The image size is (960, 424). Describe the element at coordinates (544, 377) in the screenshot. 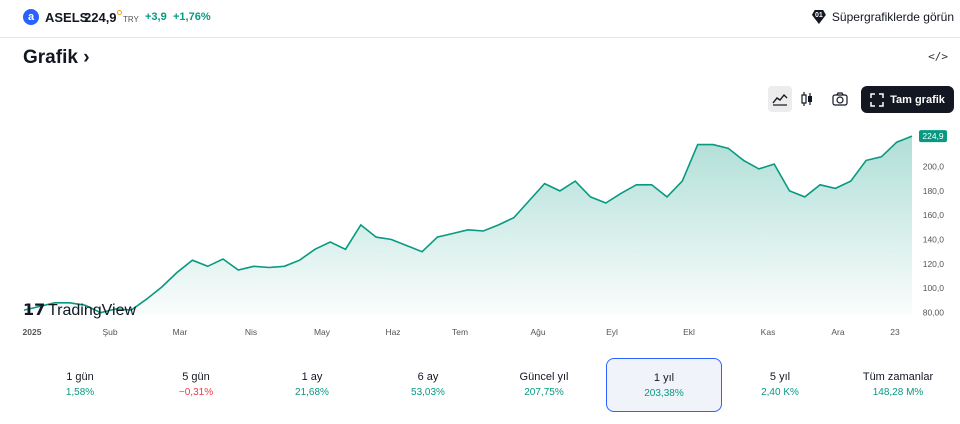

I see `period-label: Güncel yıl` at that location.